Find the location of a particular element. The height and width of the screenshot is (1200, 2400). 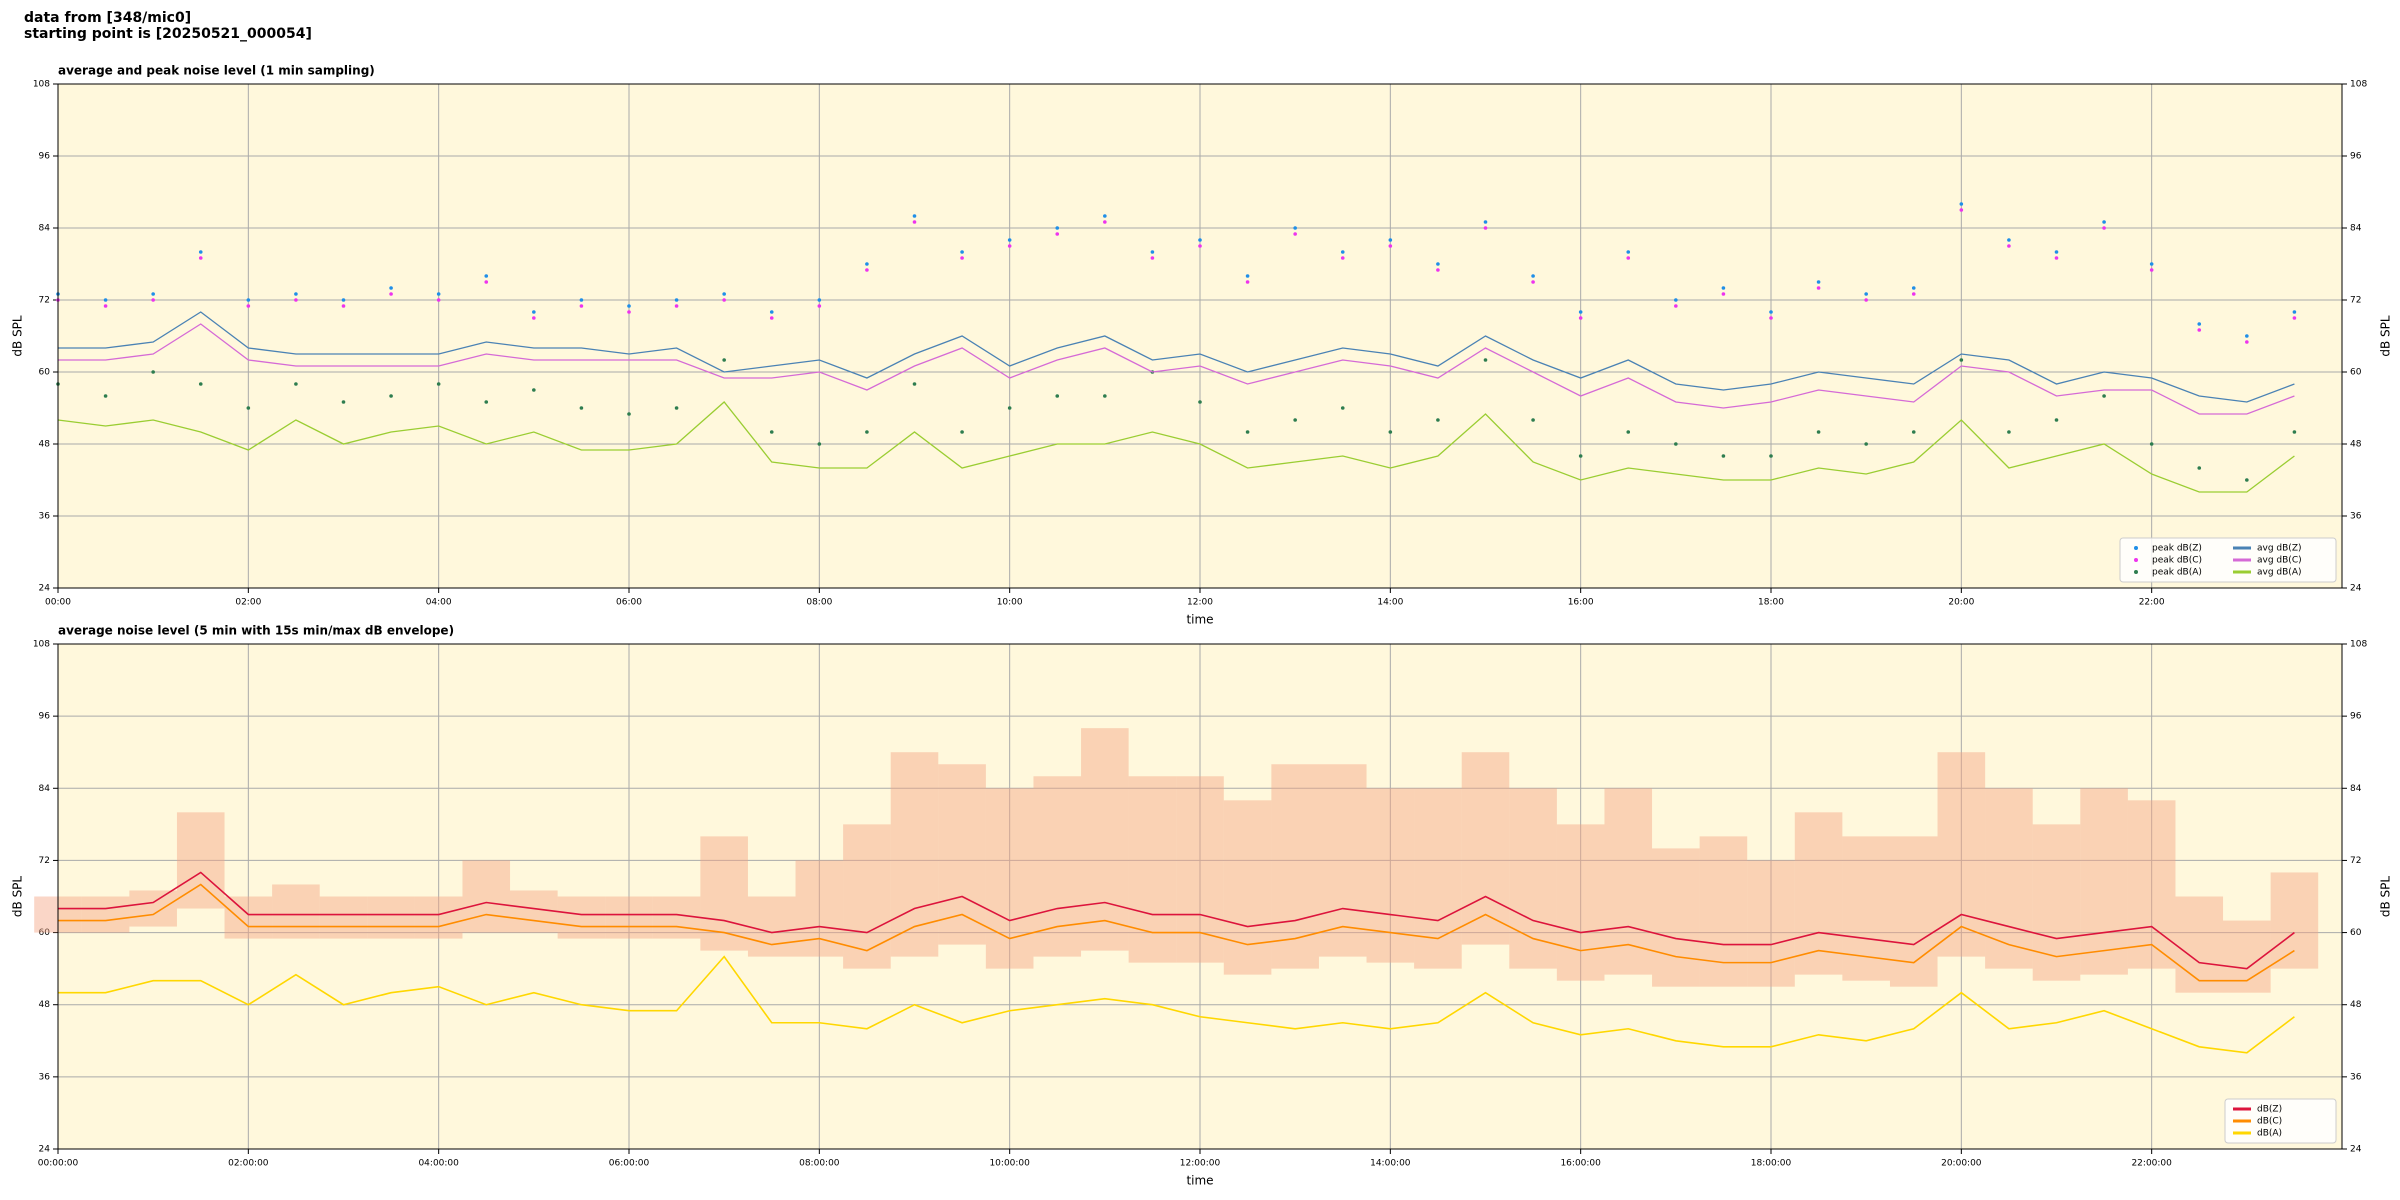

x-tick-label: 22:00:00 is located at coordinates (2151, 1164).